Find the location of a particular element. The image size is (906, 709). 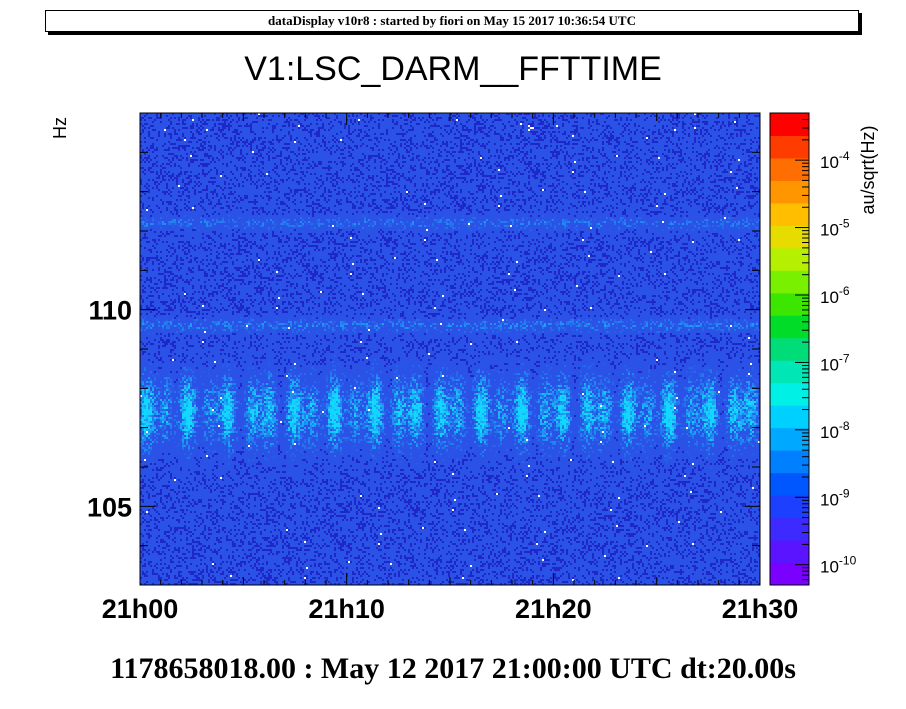

colorbar-tick-label: 10⁻⁷ is located at coordinates (835, 362).